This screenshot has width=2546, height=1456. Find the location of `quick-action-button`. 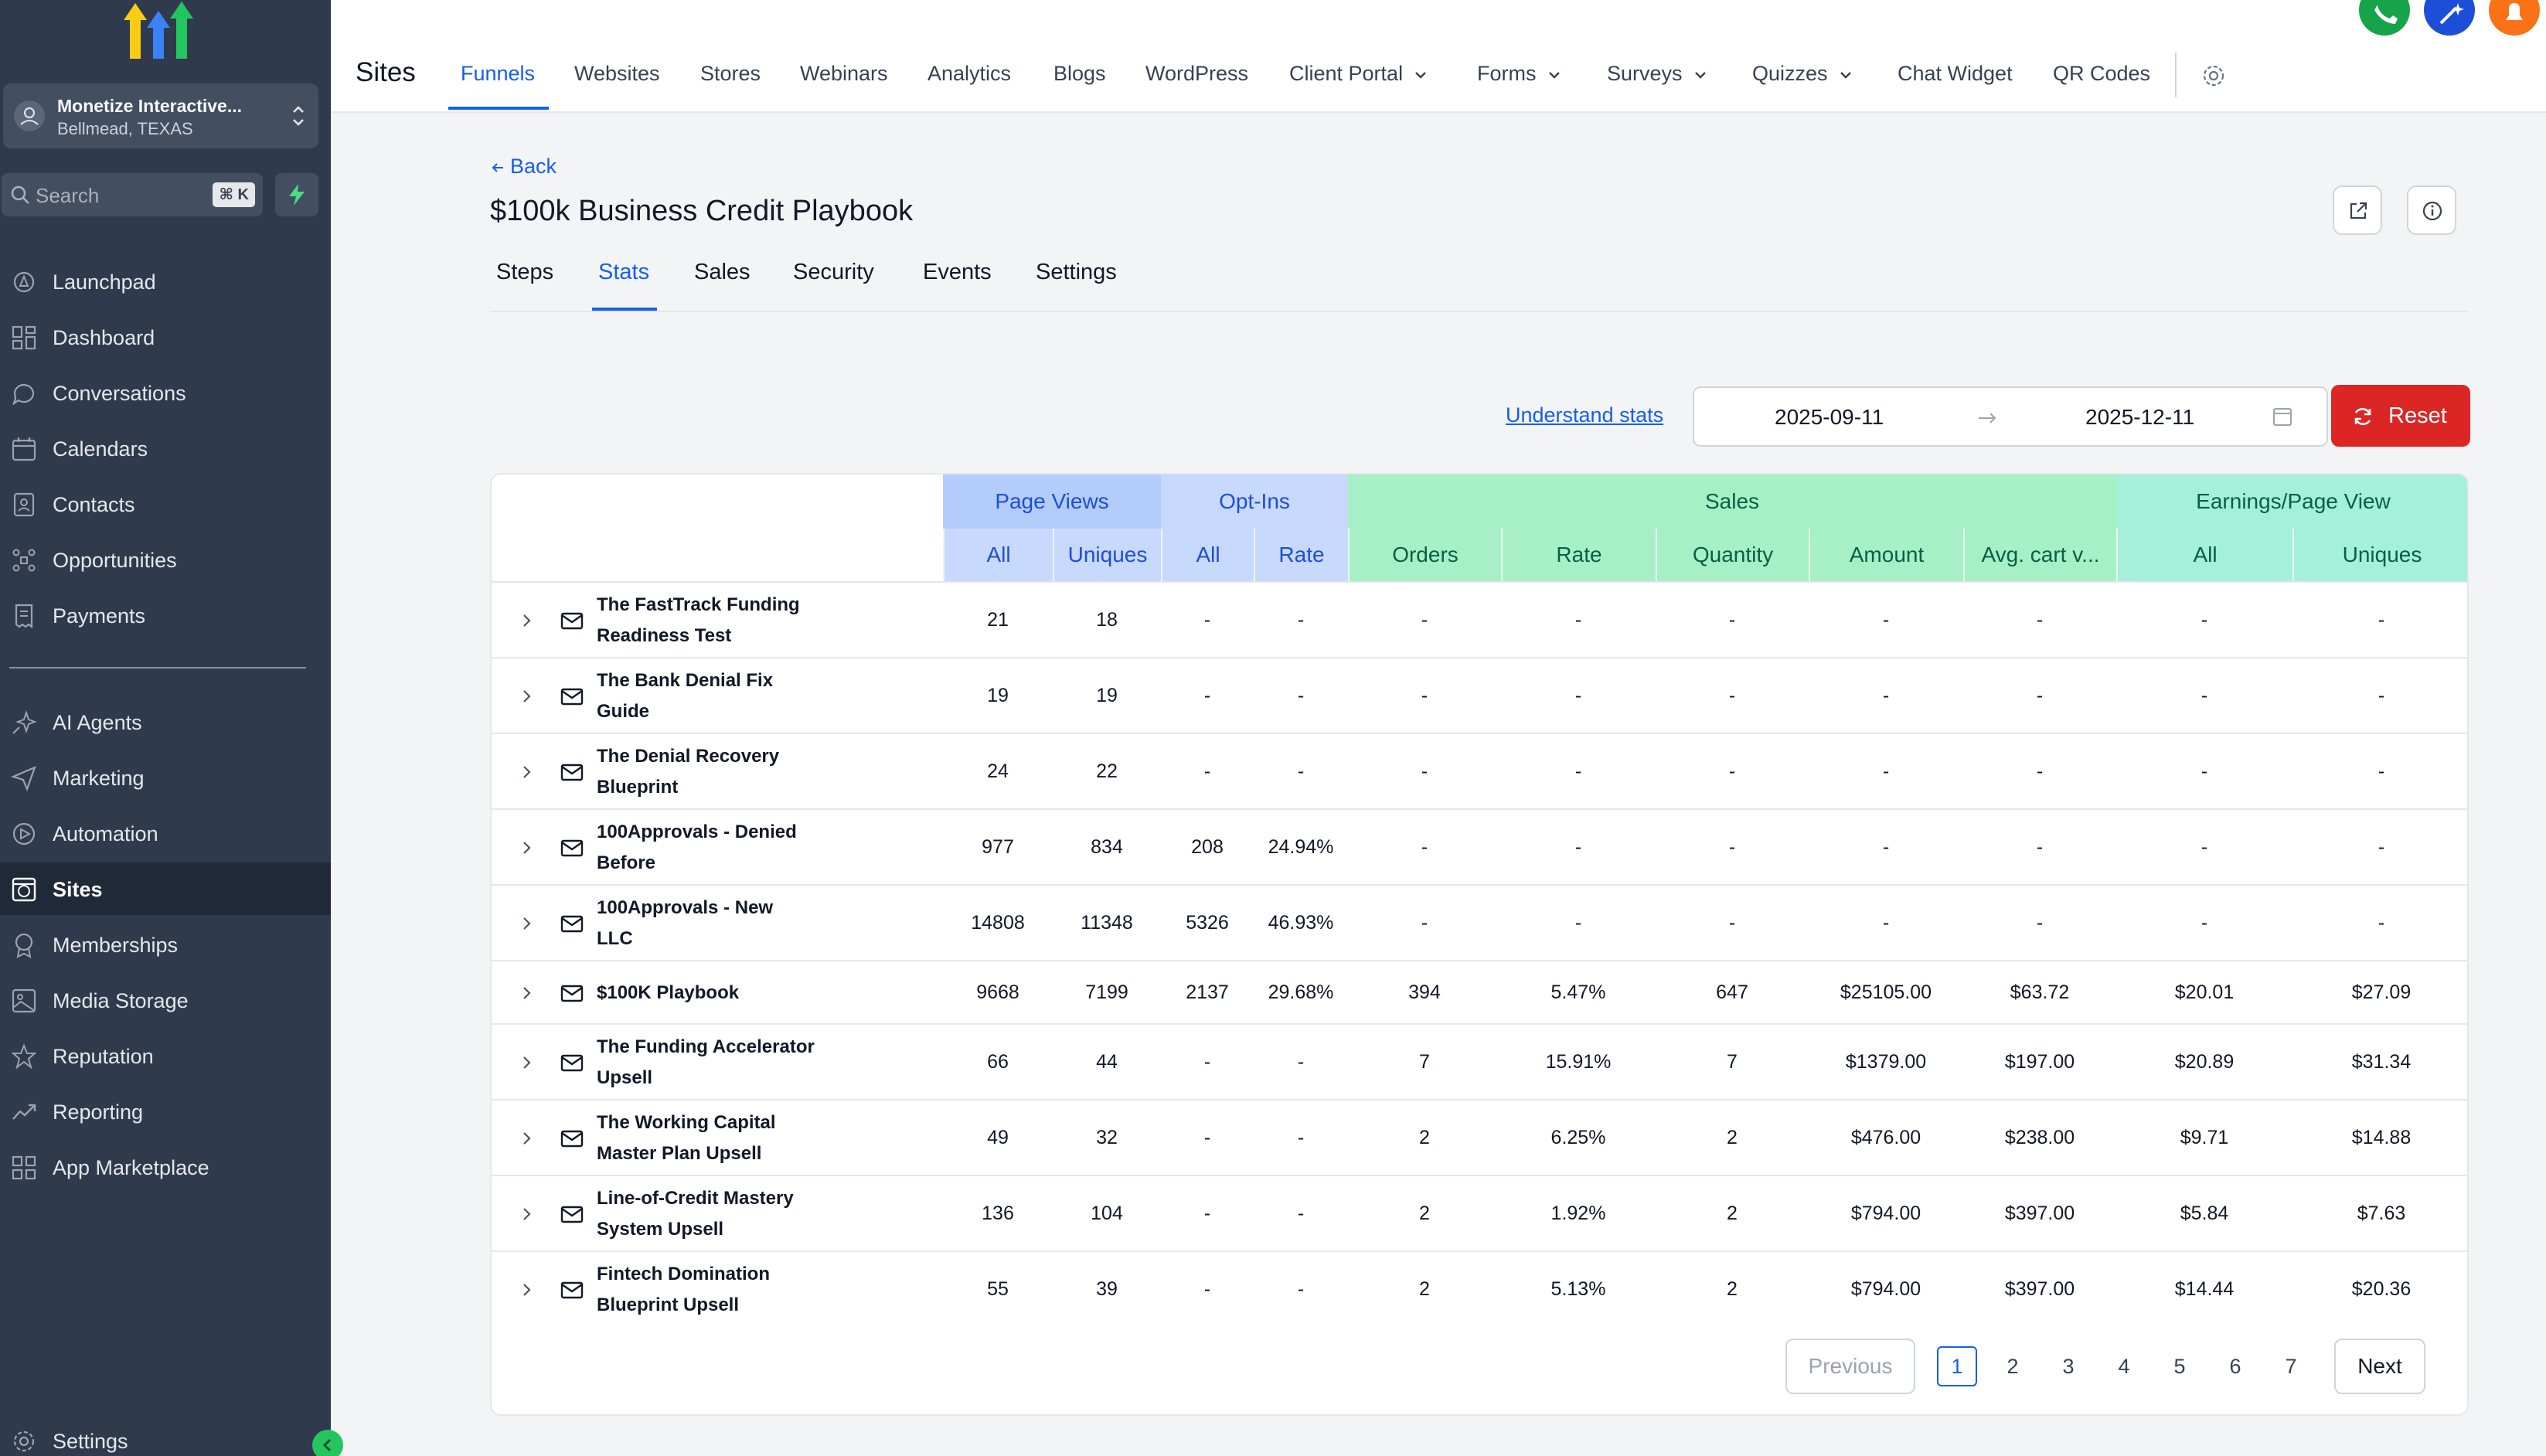

quick-action-button is located at coordinates (296, 195).